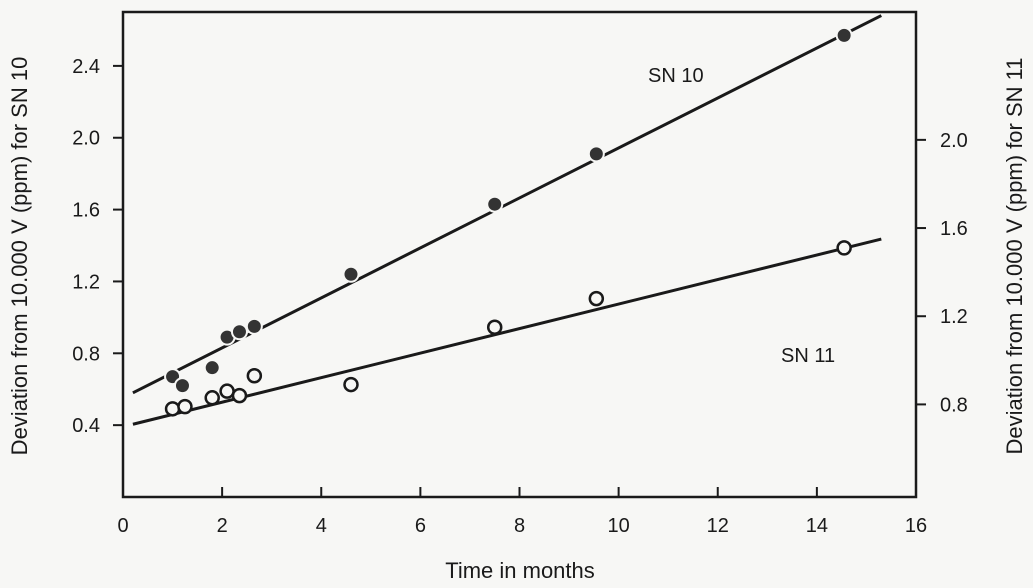  What do you see at coordinates (122, 526) in the screenshot?
I see `x-tick-label: 0` at bounding box center [122, 526].